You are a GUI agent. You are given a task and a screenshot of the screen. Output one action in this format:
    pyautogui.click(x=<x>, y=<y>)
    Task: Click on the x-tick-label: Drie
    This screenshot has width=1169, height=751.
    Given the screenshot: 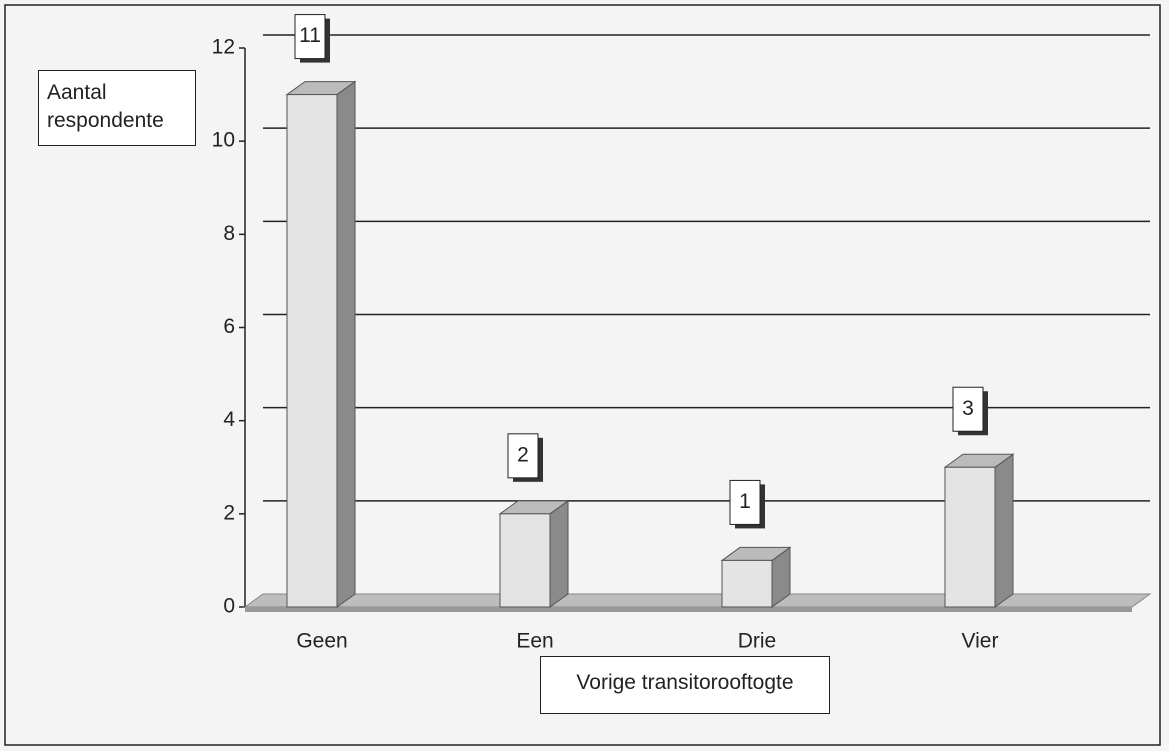 What is the action you would take?
    pyautogui.click(x=757, y=641)
    